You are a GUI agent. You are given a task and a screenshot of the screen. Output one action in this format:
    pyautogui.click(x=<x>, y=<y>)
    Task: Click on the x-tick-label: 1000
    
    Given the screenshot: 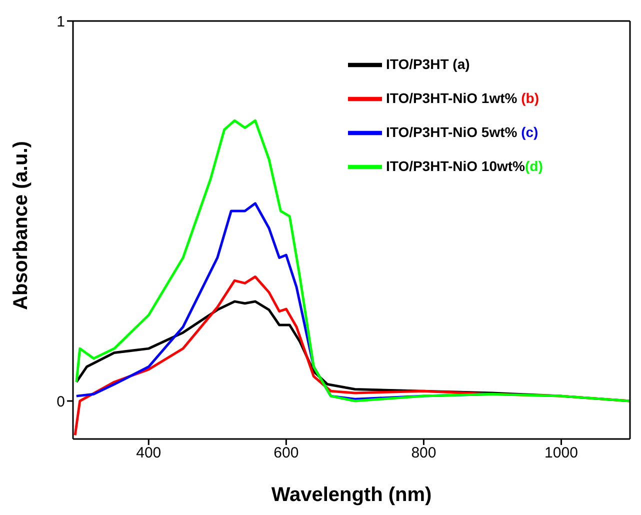 What is the action you would take?
    pyautogui.click(x=561, y=453)
    